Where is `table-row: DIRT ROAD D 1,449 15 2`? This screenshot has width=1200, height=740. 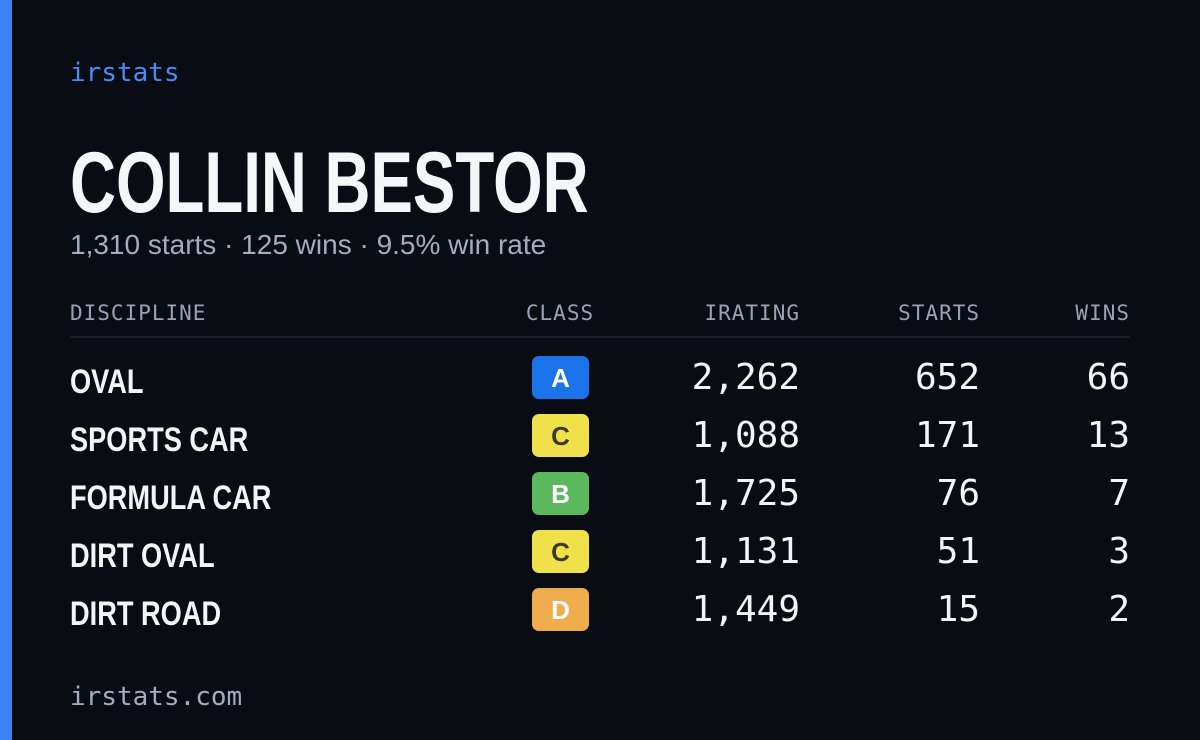 table-row: DIRT ROAD D 1,449 15 2 is located at coordinates (600, 613).